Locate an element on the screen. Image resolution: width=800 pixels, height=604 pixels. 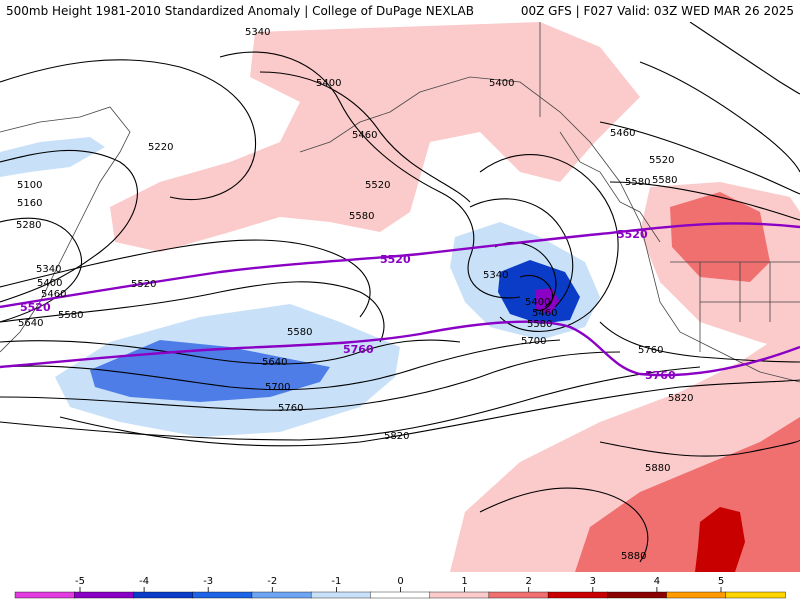
contour-5520-highlight is located at coordinates (400, 265).